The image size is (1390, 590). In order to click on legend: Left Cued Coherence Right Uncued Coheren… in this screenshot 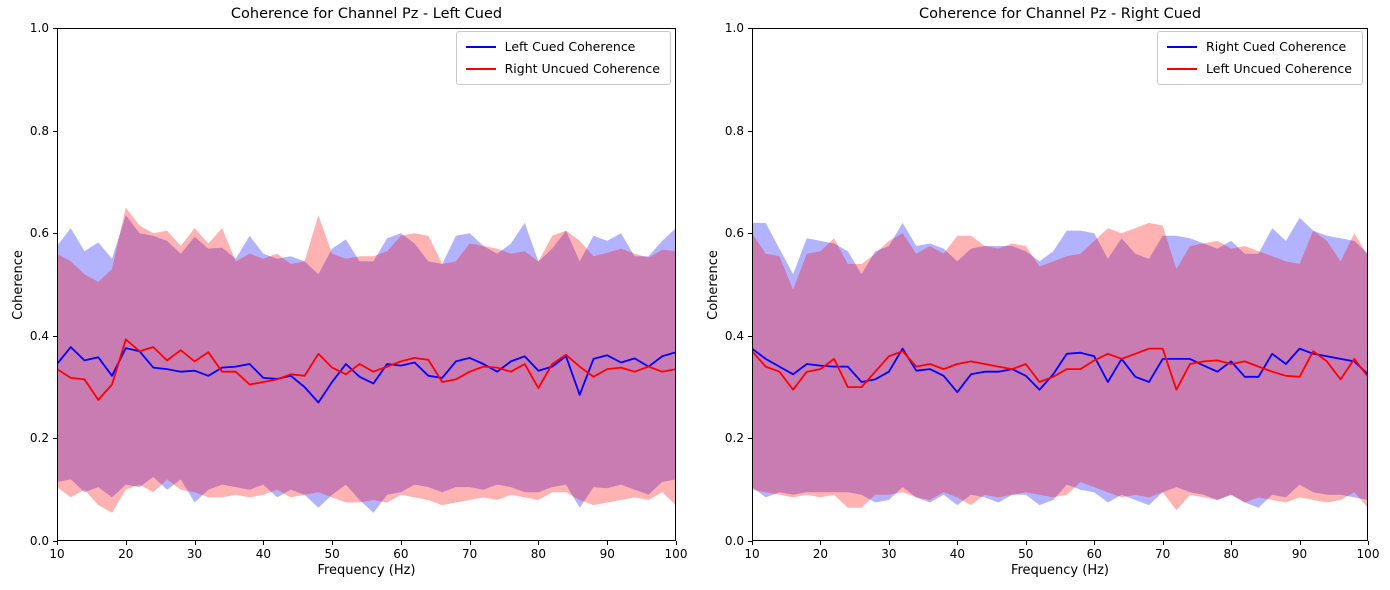, I will do `click(563, 58)`.